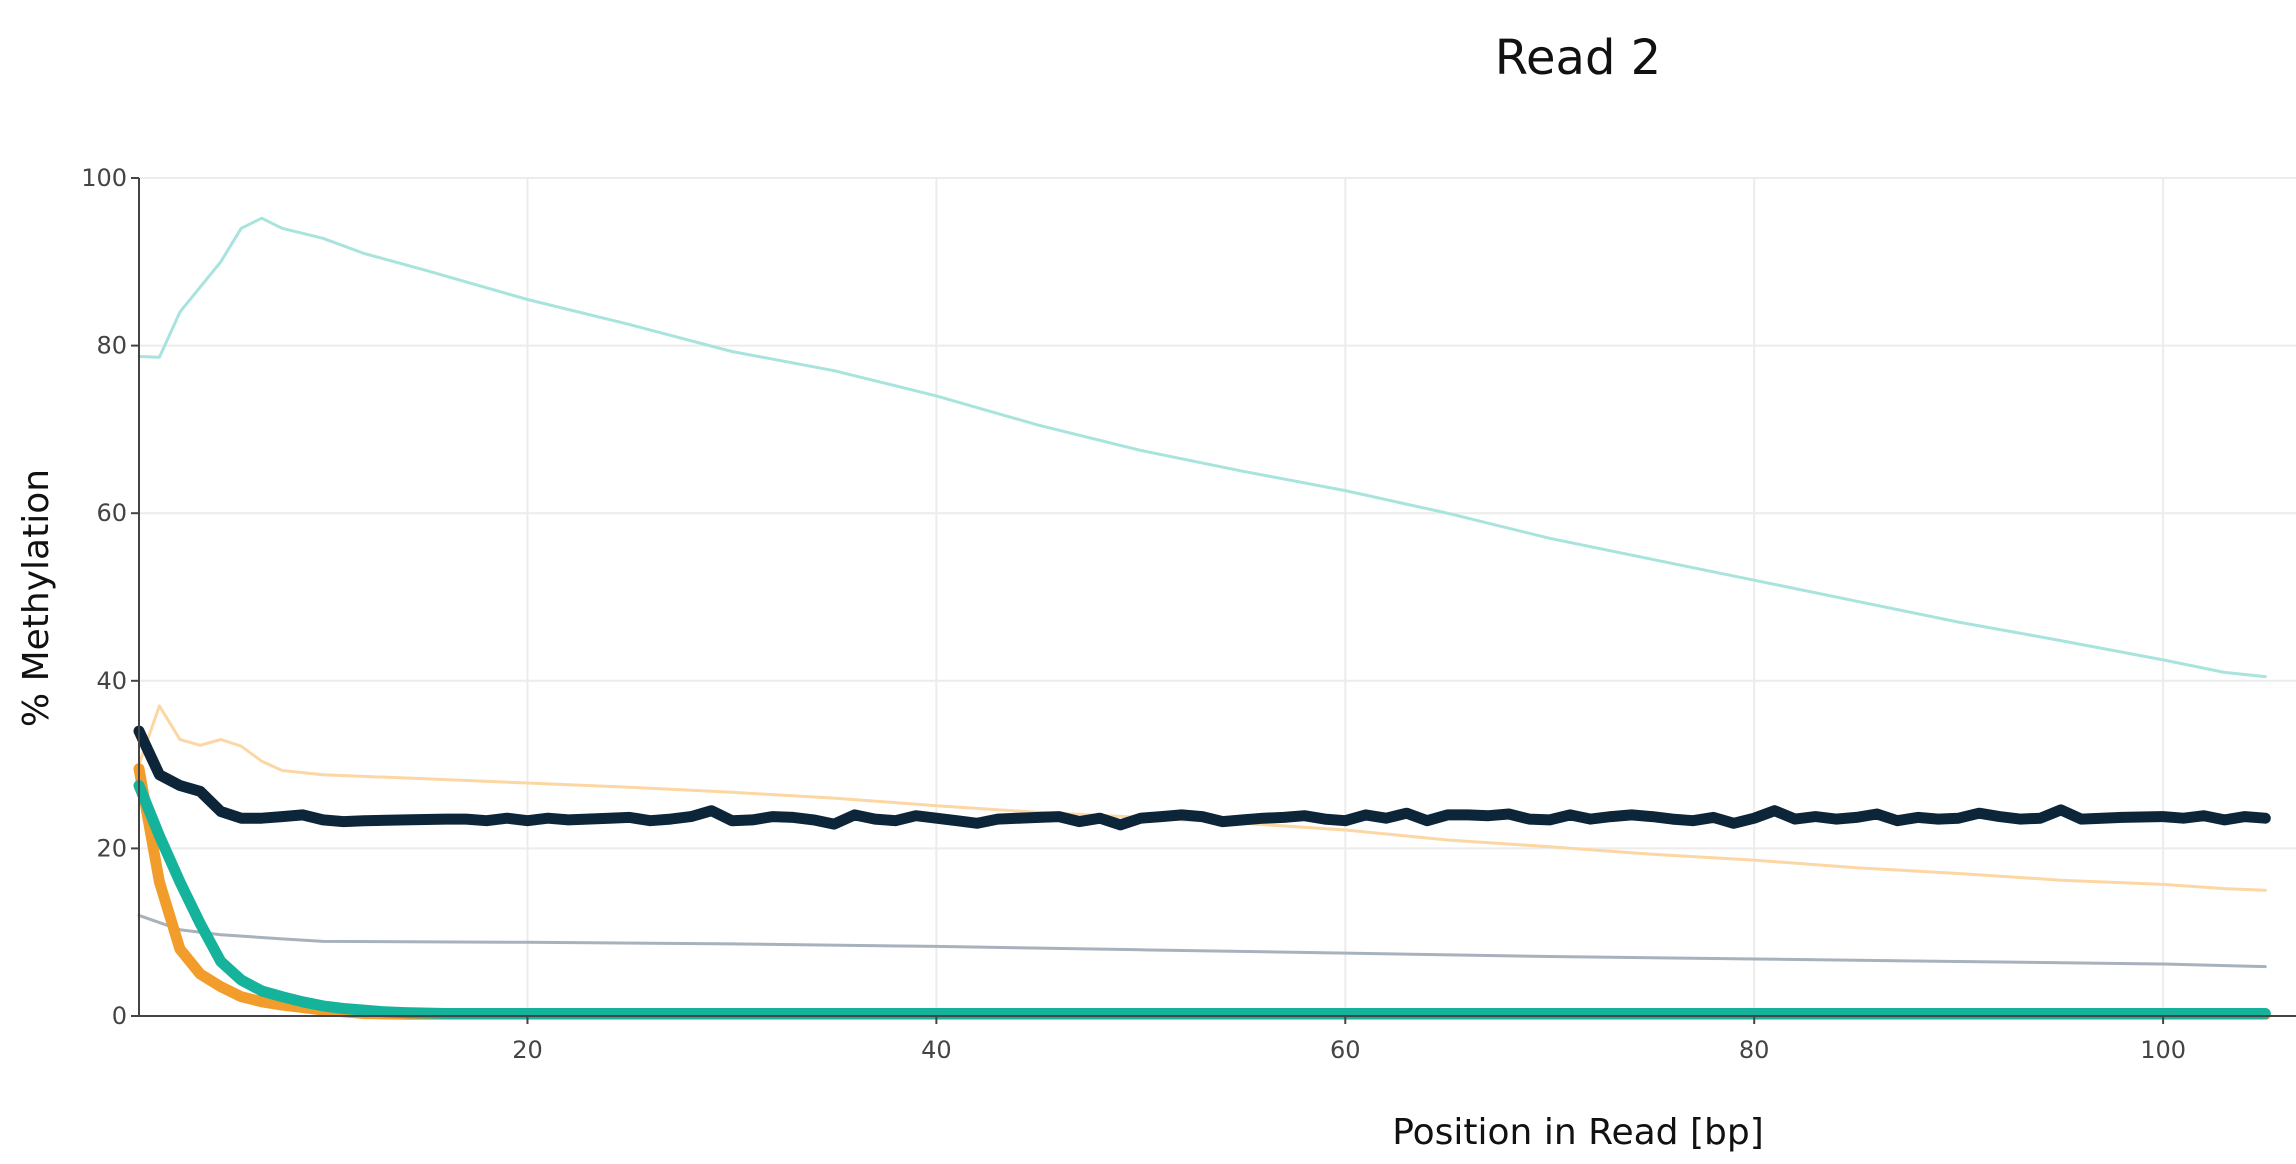 The height and width of the screenshot is (1164, 2296). Describe the element at coordinates (936, 1050) in the screenshot. I see `x-tick-label: 40` at that location.